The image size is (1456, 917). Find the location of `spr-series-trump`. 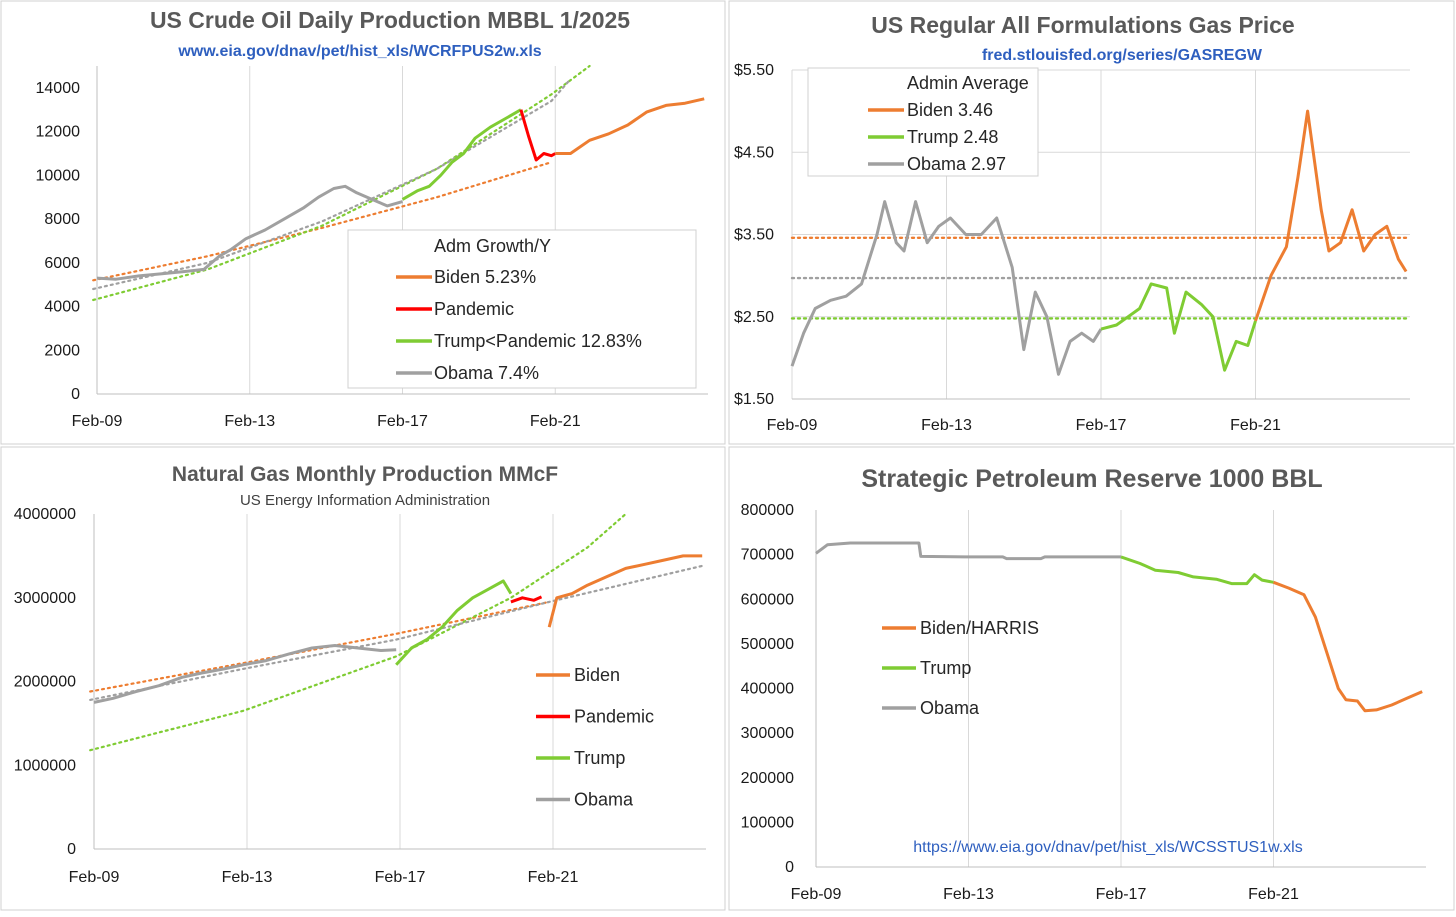

spr-series-trump is located at coordinates (1197, 570).